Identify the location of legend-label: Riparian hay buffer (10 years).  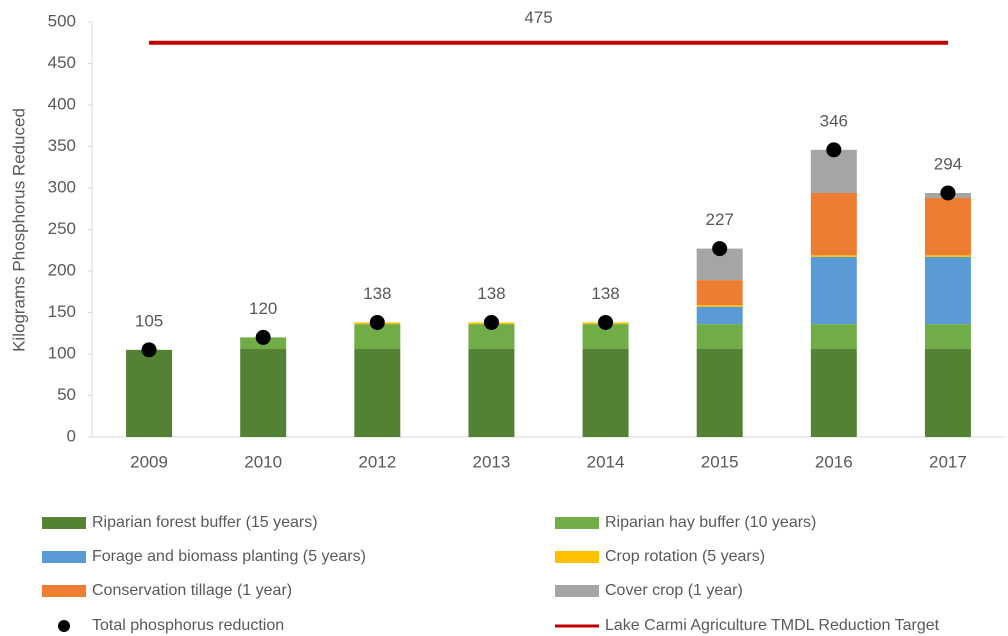
(710, 522).